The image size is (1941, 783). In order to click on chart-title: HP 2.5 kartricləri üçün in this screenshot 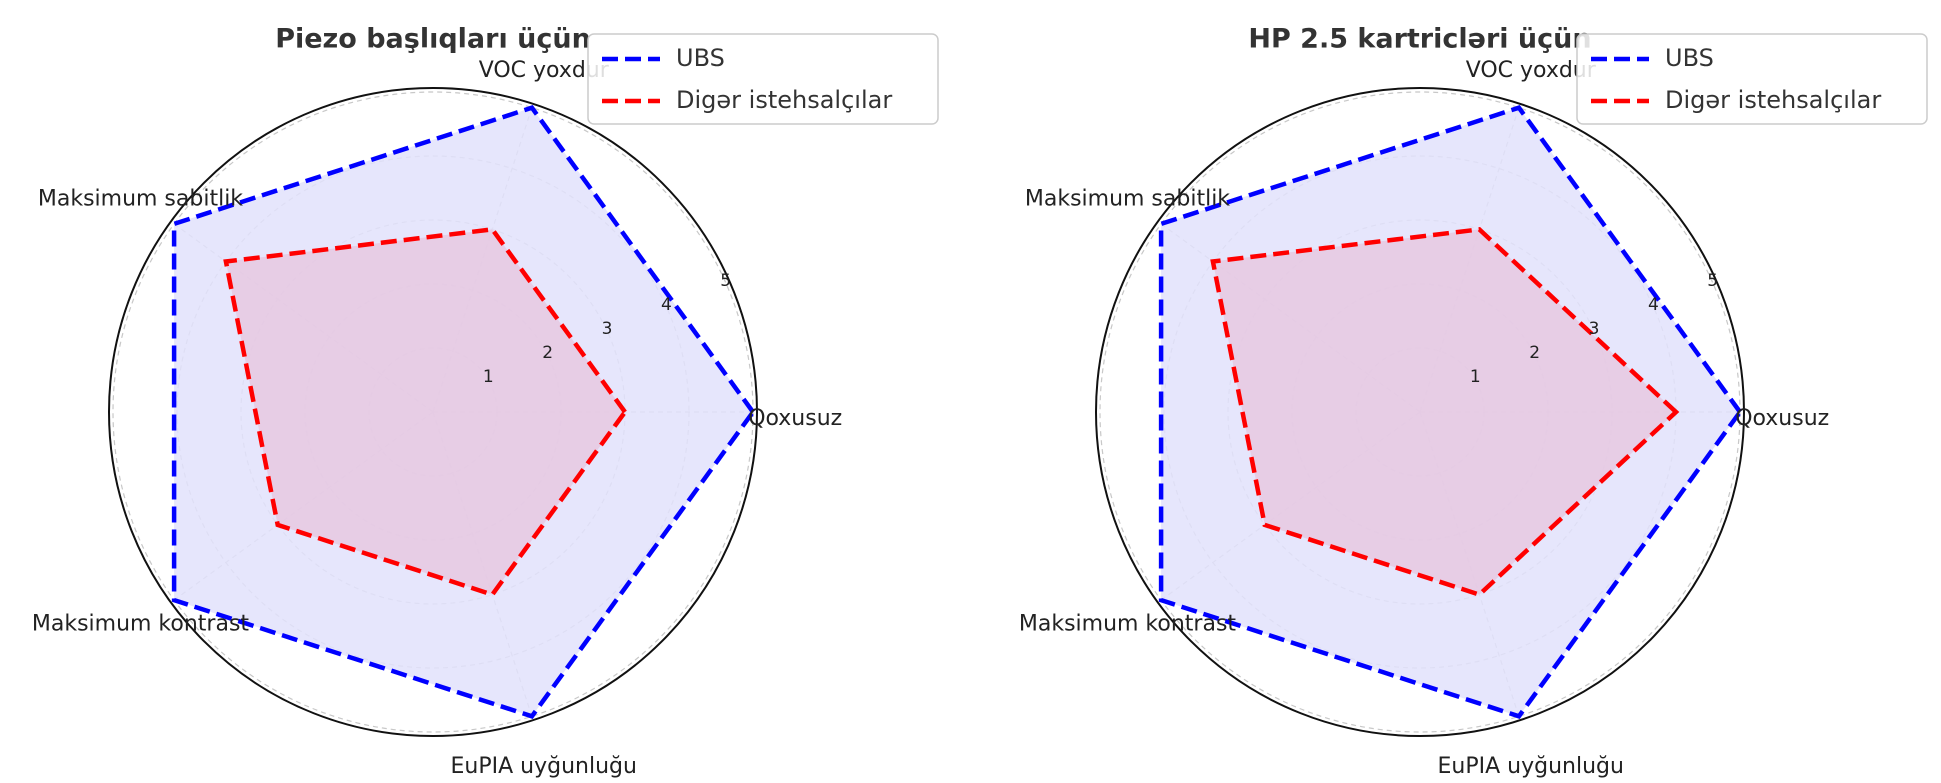, I will do `click(1419, 39)`.